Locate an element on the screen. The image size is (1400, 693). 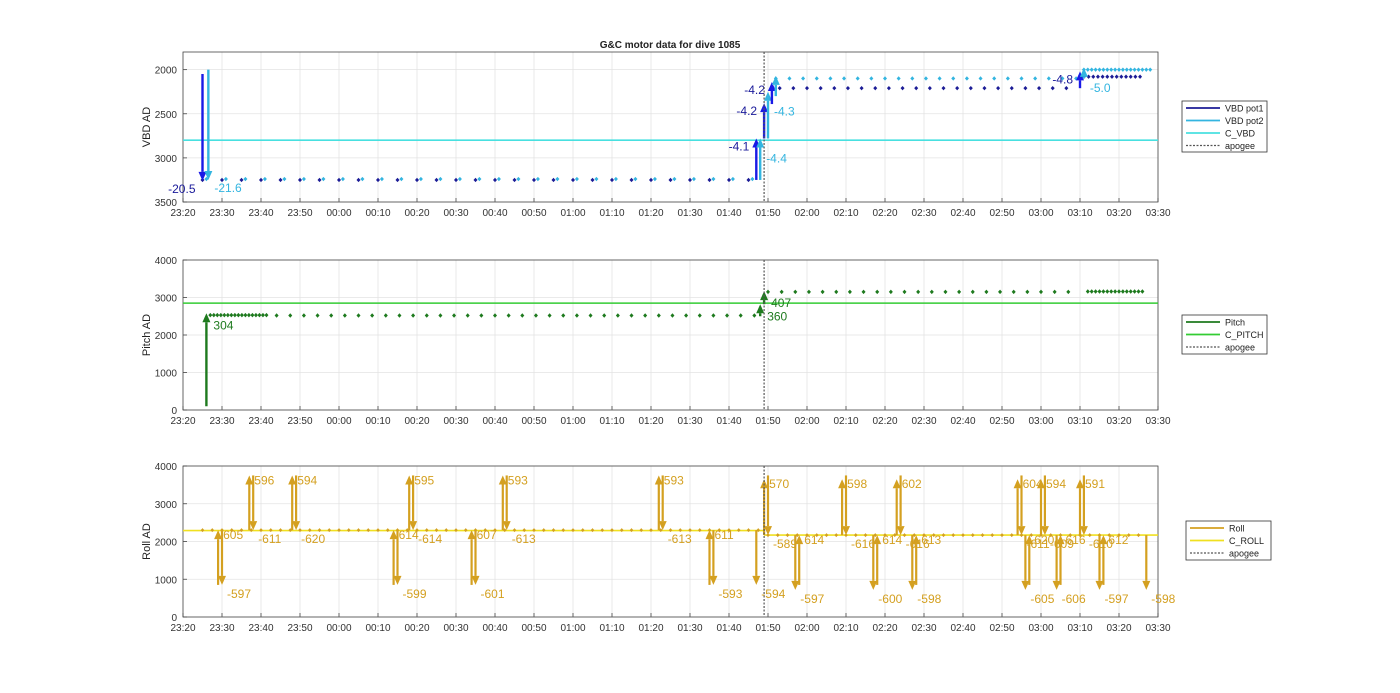
x-tick-label: 01:00 is located at coordinates (572, 213).